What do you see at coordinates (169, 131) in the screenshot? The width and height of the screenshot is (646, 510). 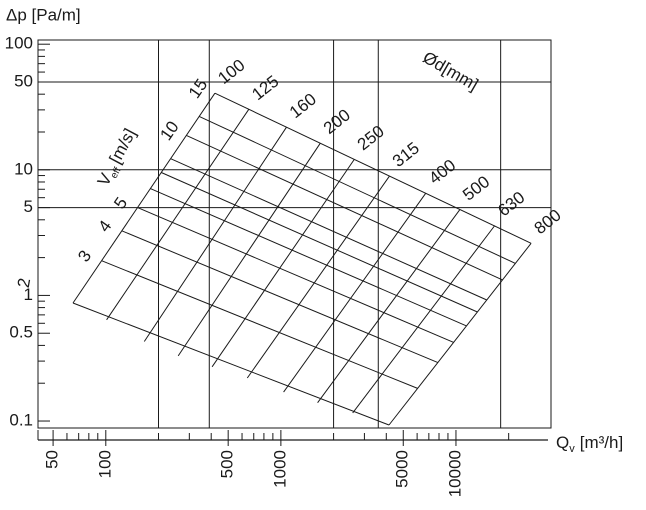 I see `velocity-tick-label: 10` at bounding box center [169, 131].